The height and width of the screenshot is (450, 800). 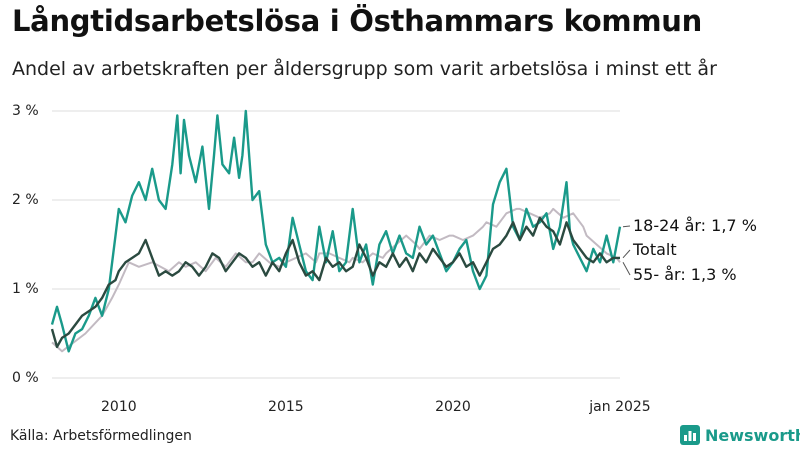 I want to click on newsworthy-icon, so click(x=690, y=435).